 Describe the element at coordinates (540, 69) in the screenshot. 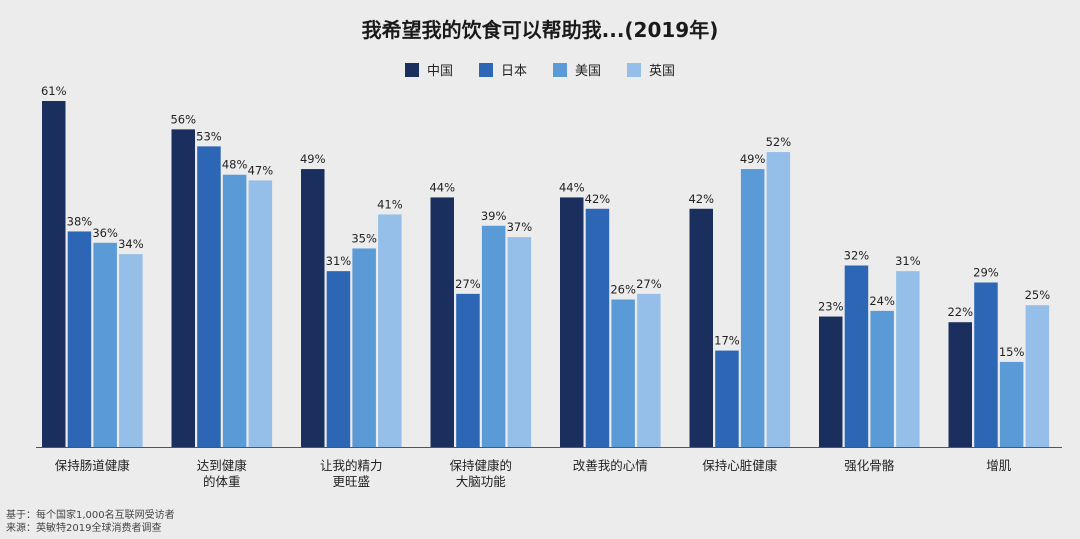

I see `legend: 中国 日本 美国 英国` at that location.